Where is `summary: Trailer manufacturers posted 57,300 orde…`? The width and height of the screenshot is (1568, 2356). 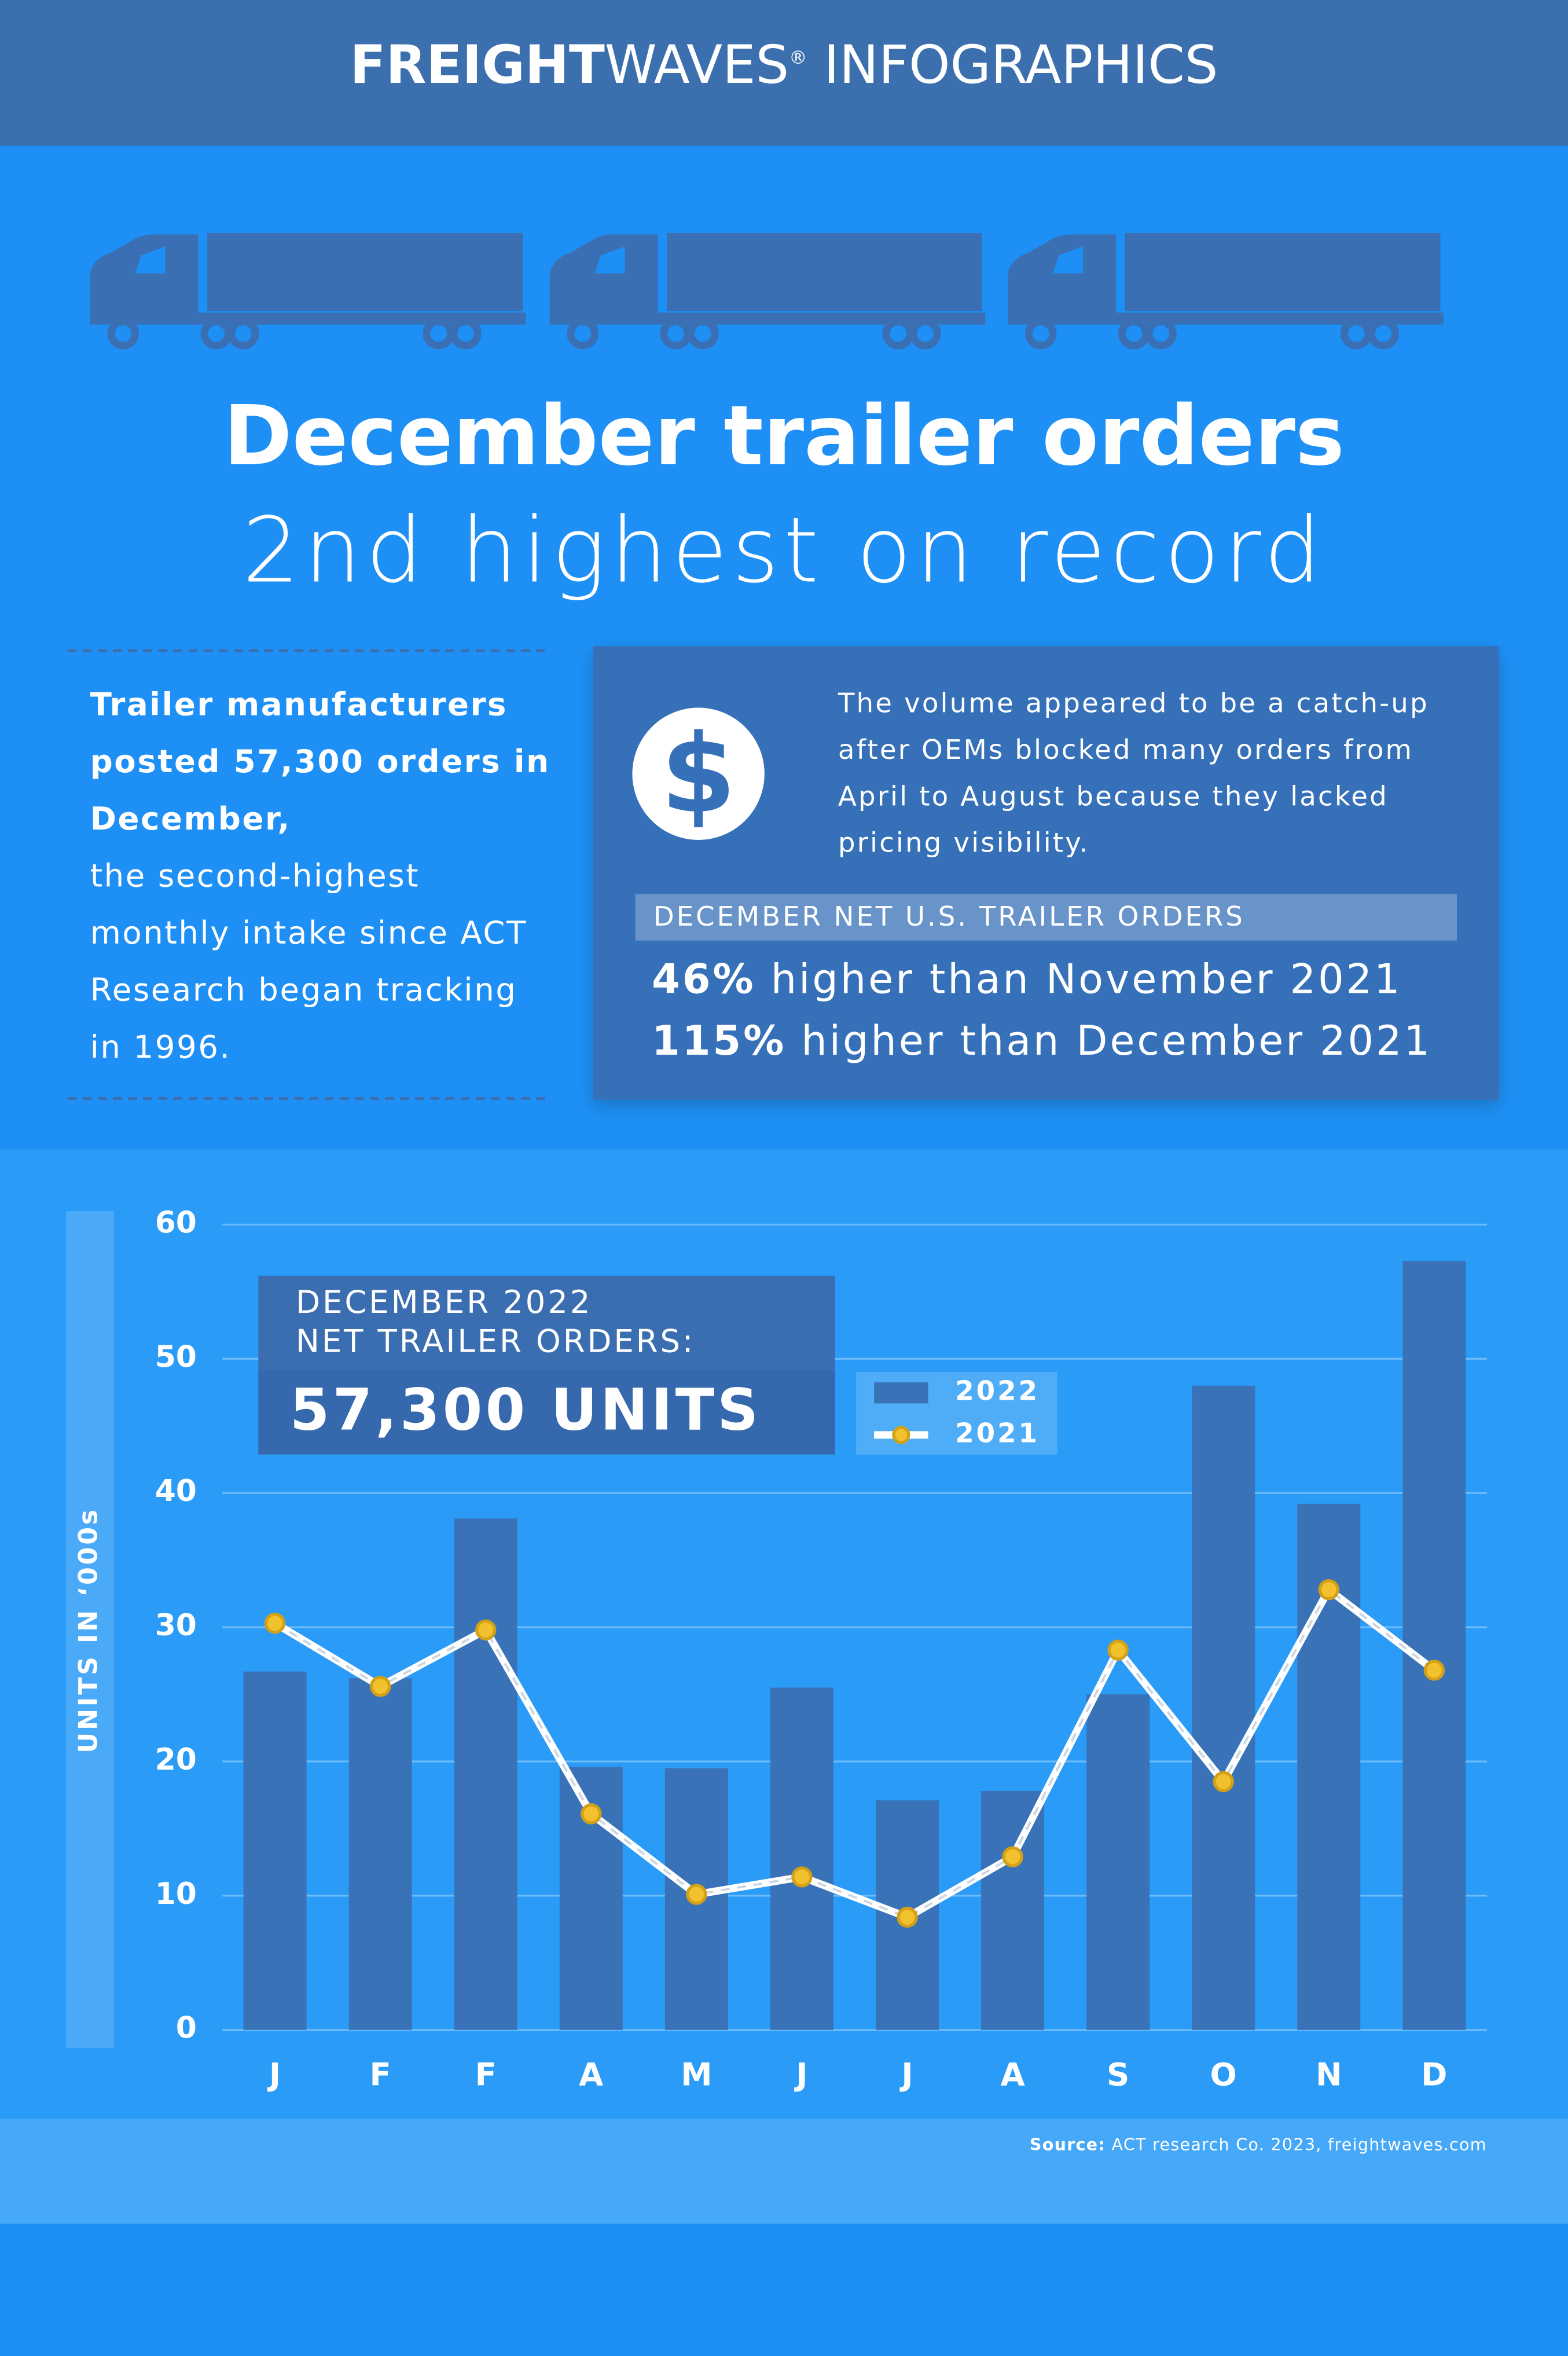 summary: Trailer manufacturers posted 57,300 orde… is located at coordinates (323, 876).